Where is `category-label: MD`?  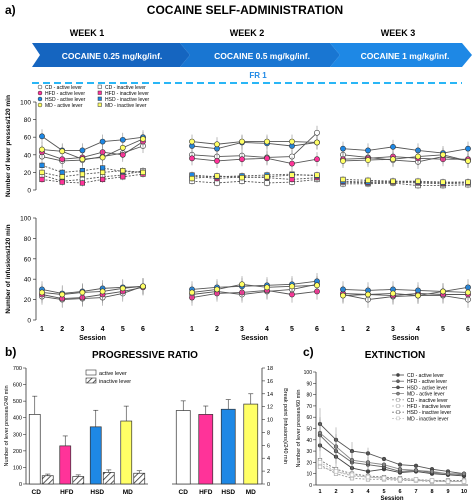
category-label: MD is located at coordinates (128, 492).